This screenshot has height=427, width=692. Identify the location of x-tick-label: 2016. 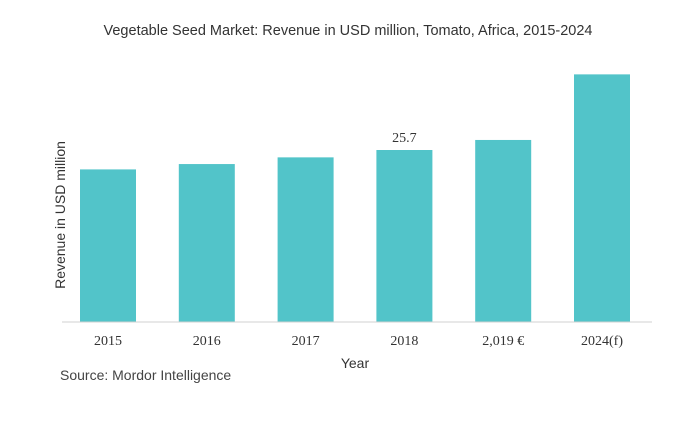
(207, 341).